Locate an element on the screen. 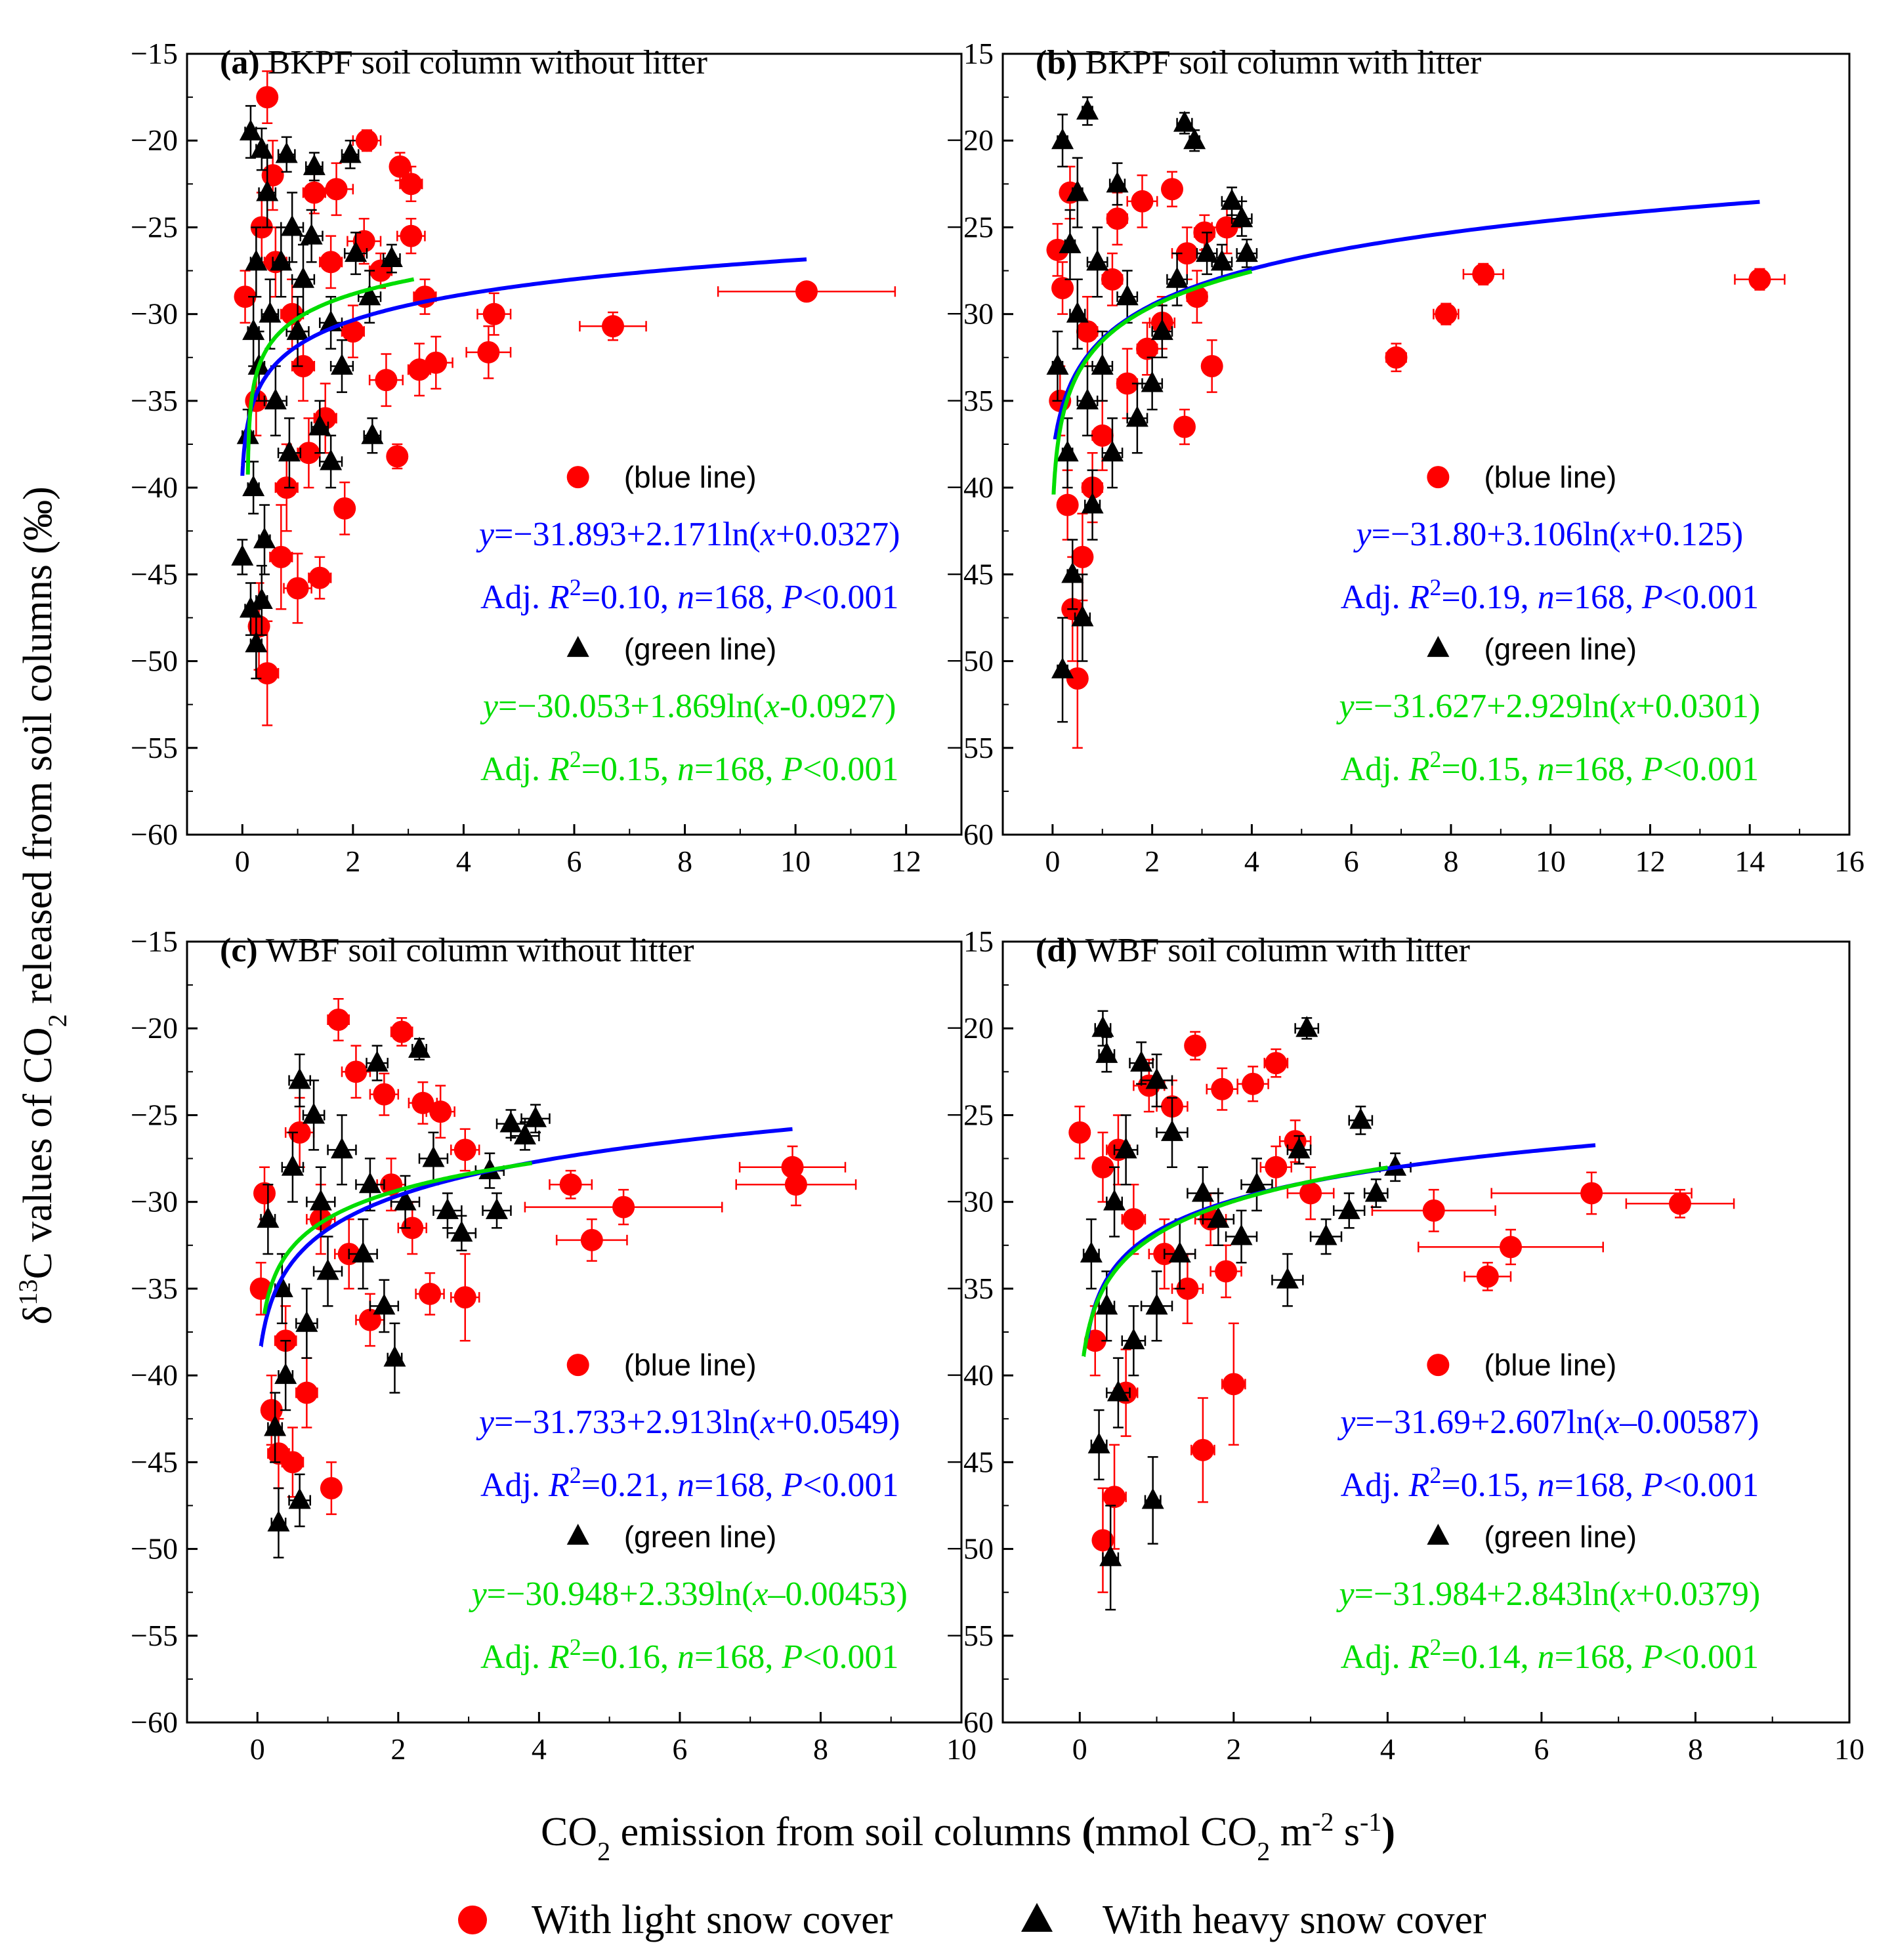 Image resolution: width=1894 pixels, height=1960 pixels. green_eq-stats: Adj. R2=0.16, n=168, P<0.001 is located at coordinates (689, 1655).